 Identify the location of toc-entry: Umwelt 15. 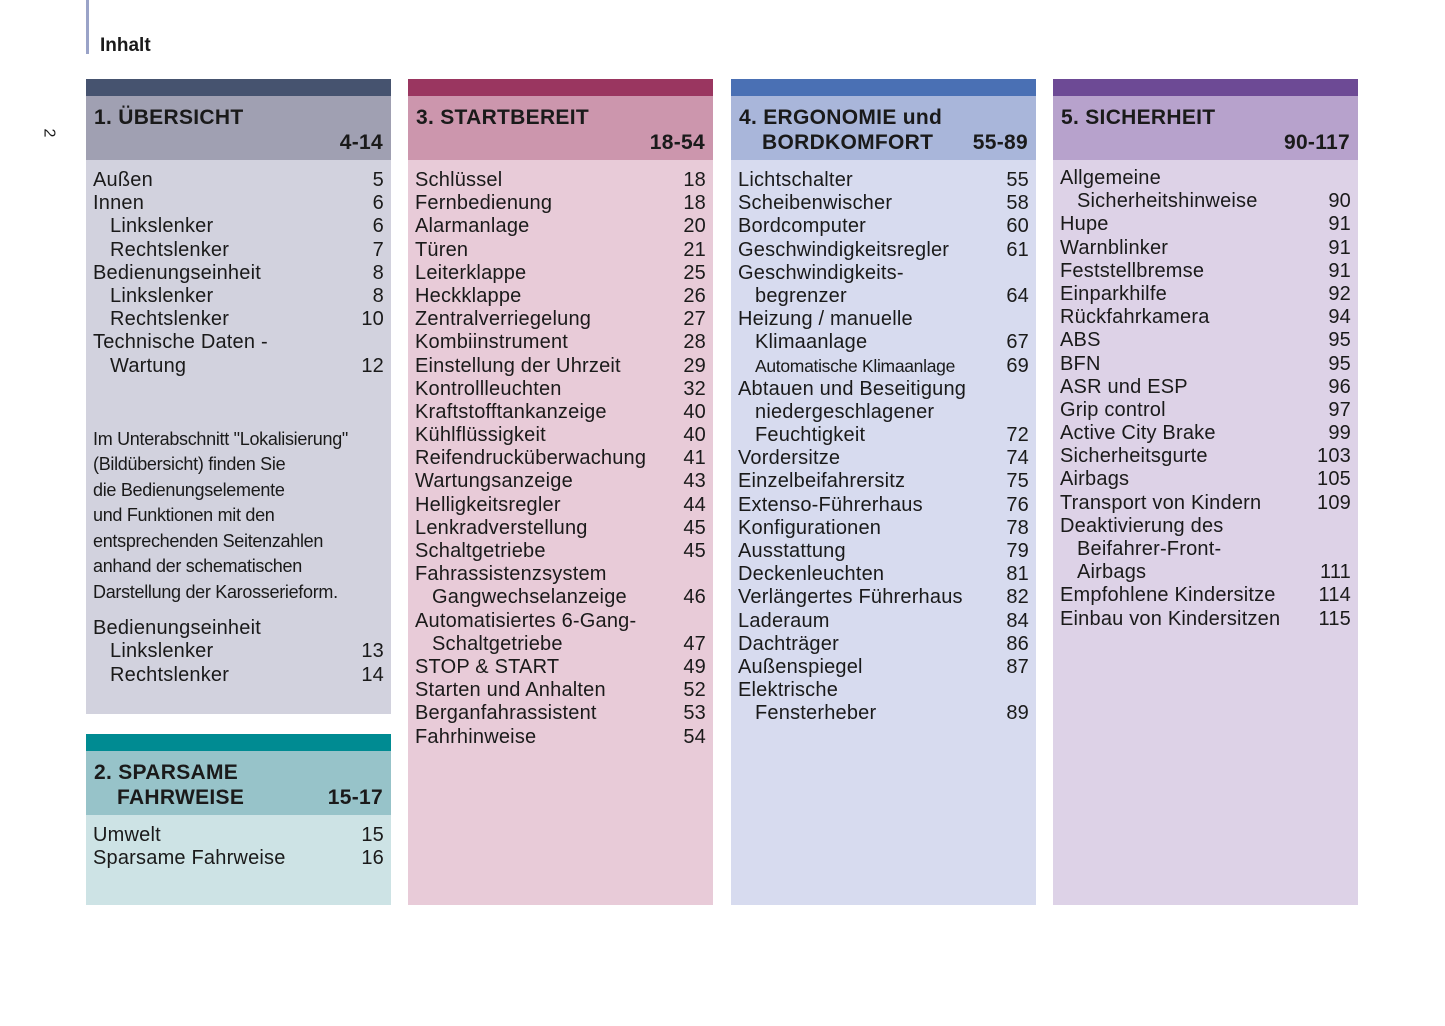
(238, 835).